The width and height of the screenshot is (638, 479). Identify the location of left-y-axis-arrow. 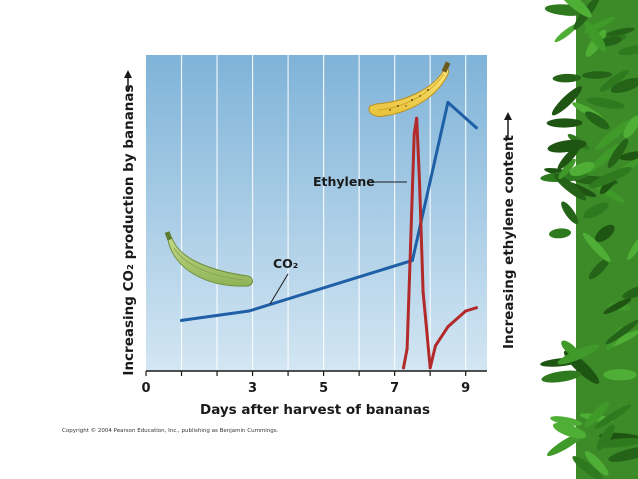
(128, 81).